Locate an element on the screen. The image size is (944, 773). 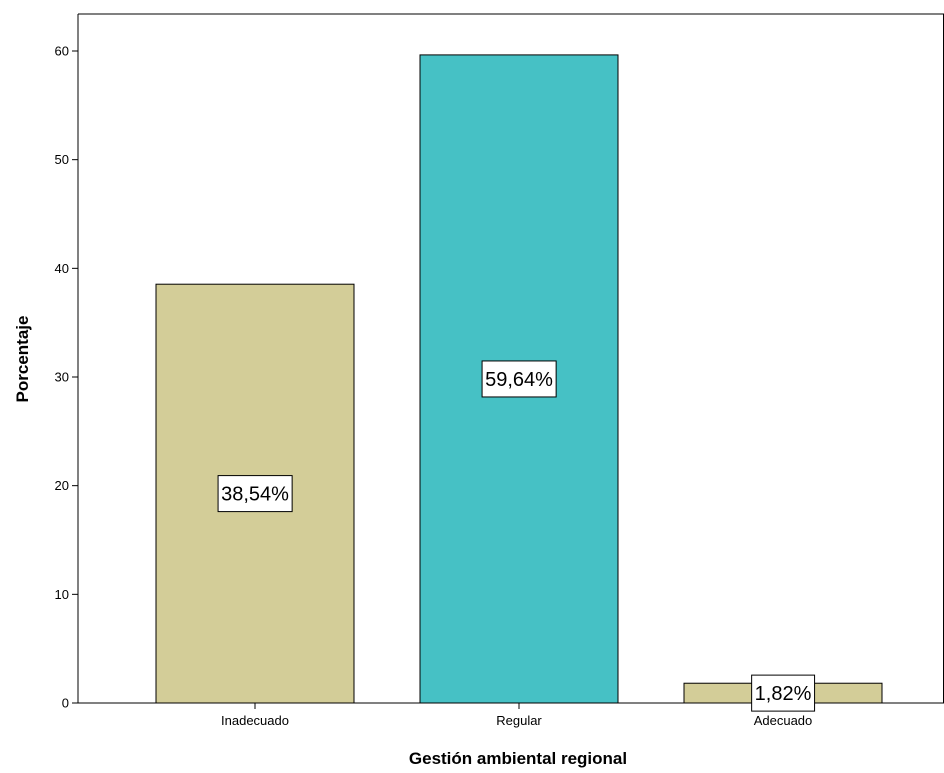
x-tick-label: Regular is located at coordinates (519, 720).